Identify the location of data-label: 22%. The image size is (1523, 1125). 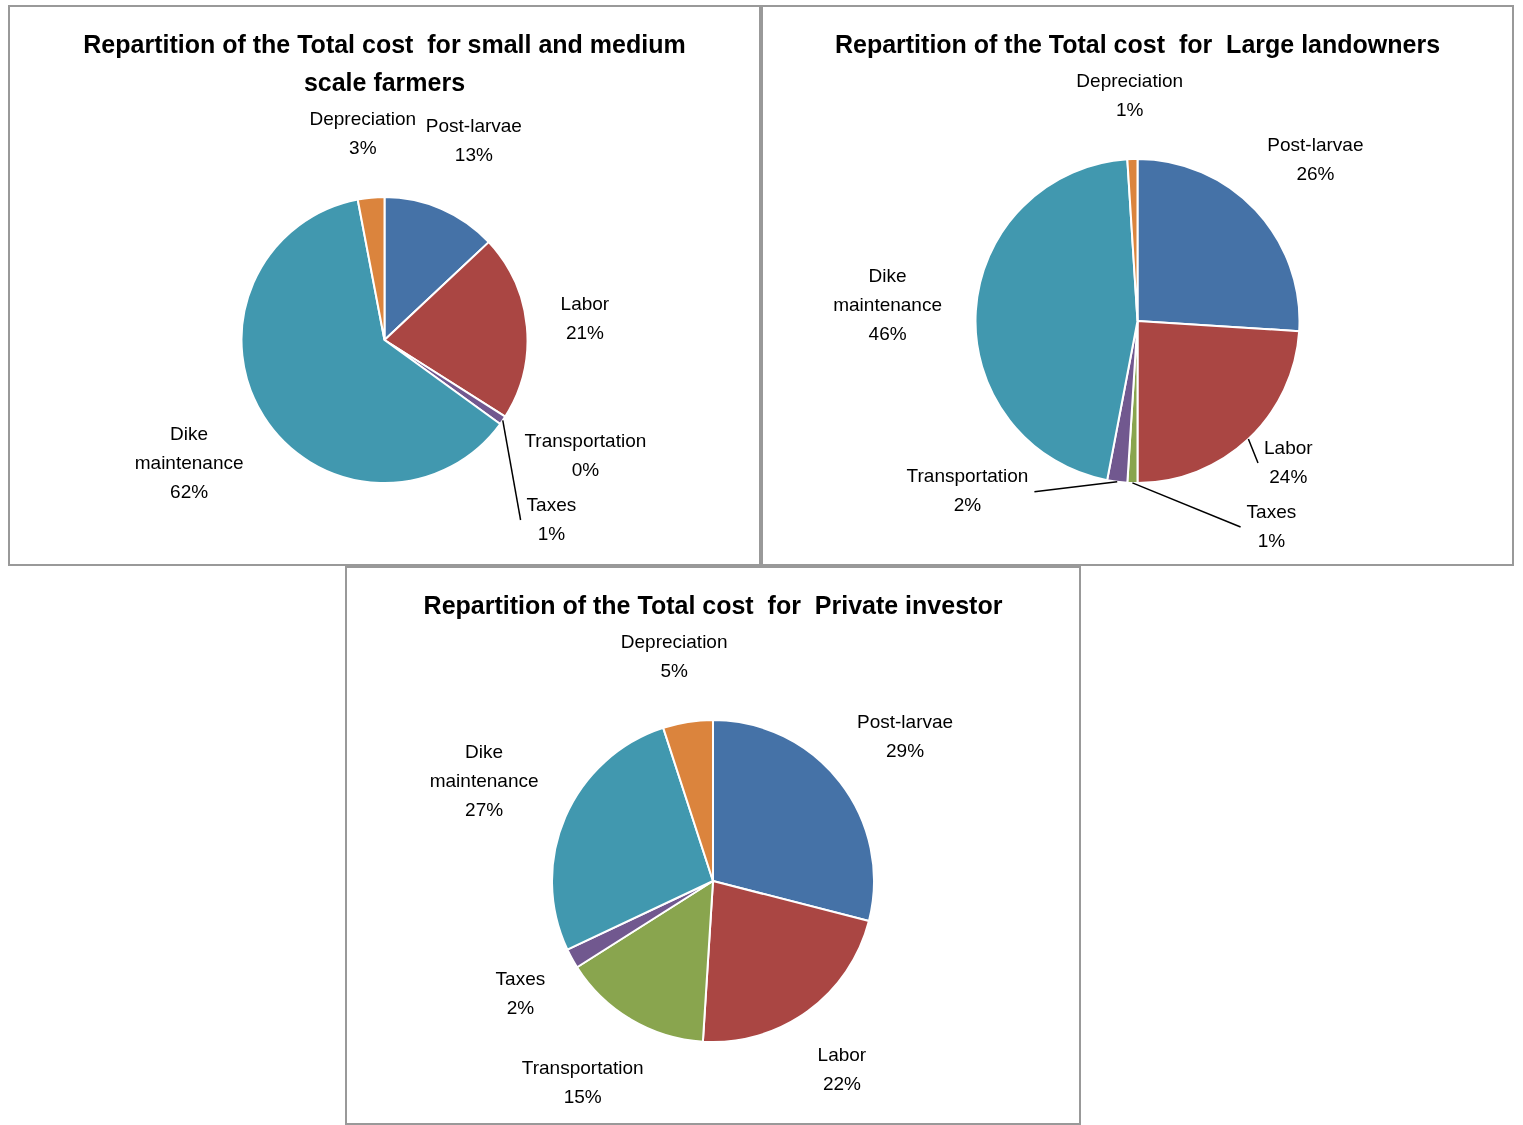
(842, 1084).